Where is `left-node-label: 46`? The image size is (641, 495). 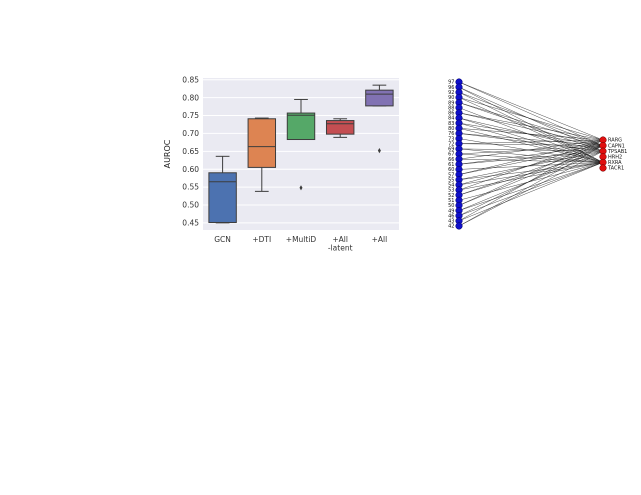
left-node-label: 46 is located at coordinates (451, 216).